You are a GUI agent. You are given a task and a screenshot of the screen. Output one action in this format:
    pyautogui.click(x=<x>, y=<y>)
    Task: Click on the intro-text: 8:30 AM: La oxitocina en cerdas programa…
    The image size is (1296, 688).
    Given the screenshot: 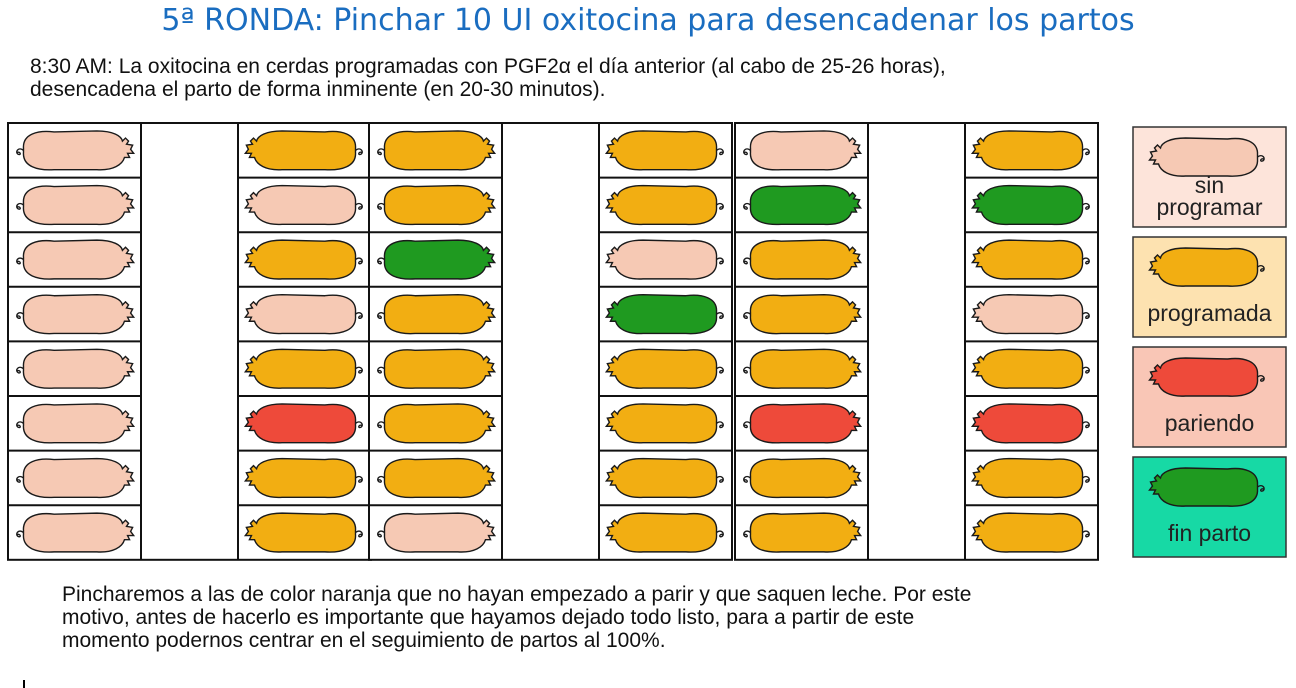 What is the action you would take?
    pyautogui.click(x=655, y=78)
    